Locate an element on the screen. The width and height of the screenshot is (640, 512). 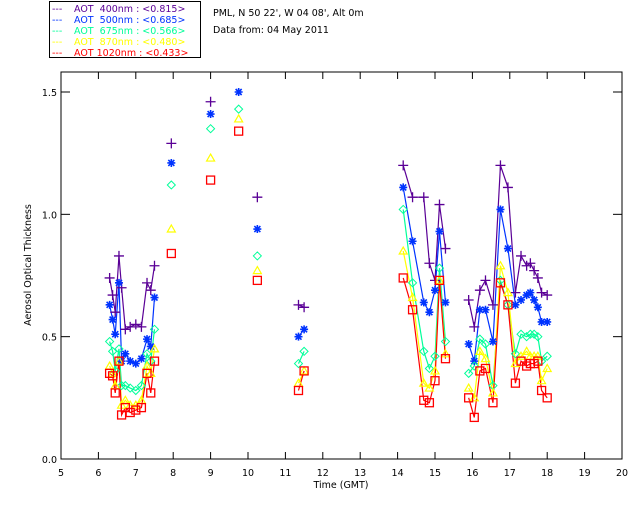
legend-entry: --- AOT 870nm : <0.480> is located at coordinates (118, 42).